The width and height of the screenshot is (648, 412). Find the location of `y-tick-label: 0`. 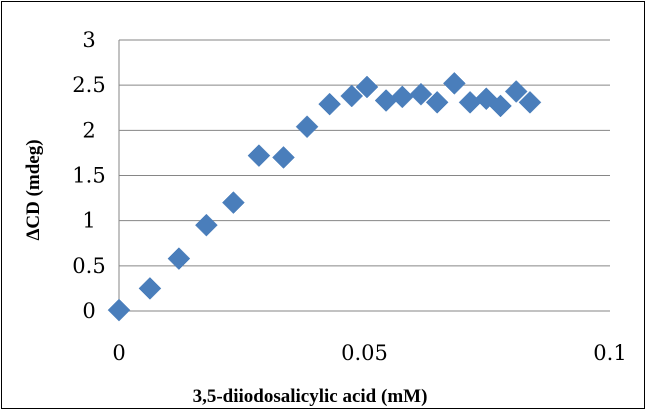

y-tick-label: 0 is located at coordinates (88, 311).